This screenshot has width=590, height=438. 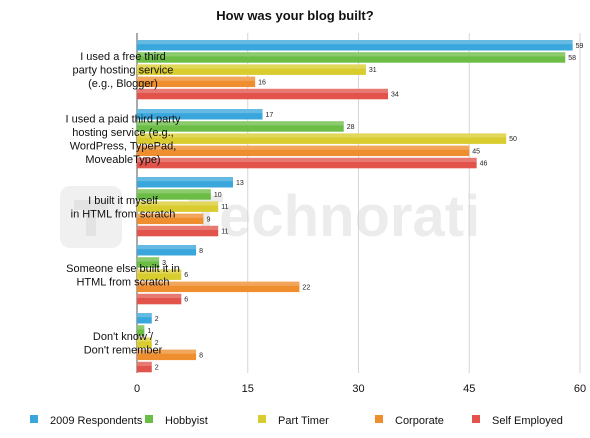 What do you see at coordinates (137, 389) in the screenshot?
I see `x-tick-label: 0` at bounding box center [137, 389].